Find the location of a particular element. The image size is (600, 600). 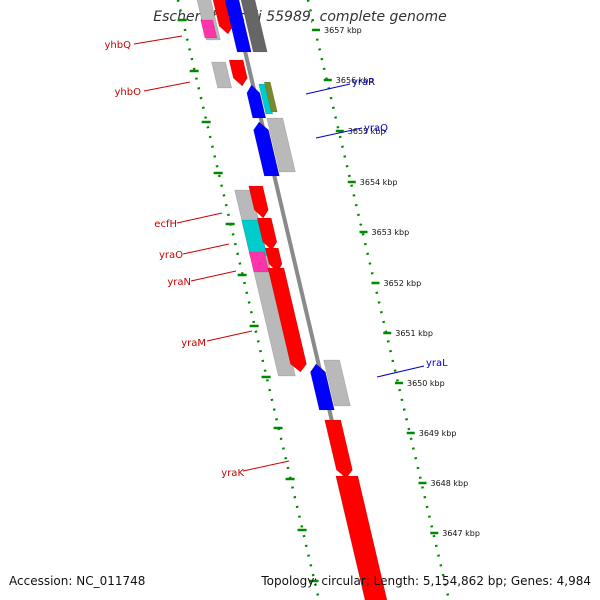

gene-label-yraQ: yraQ is located at coordinates (376, 128).